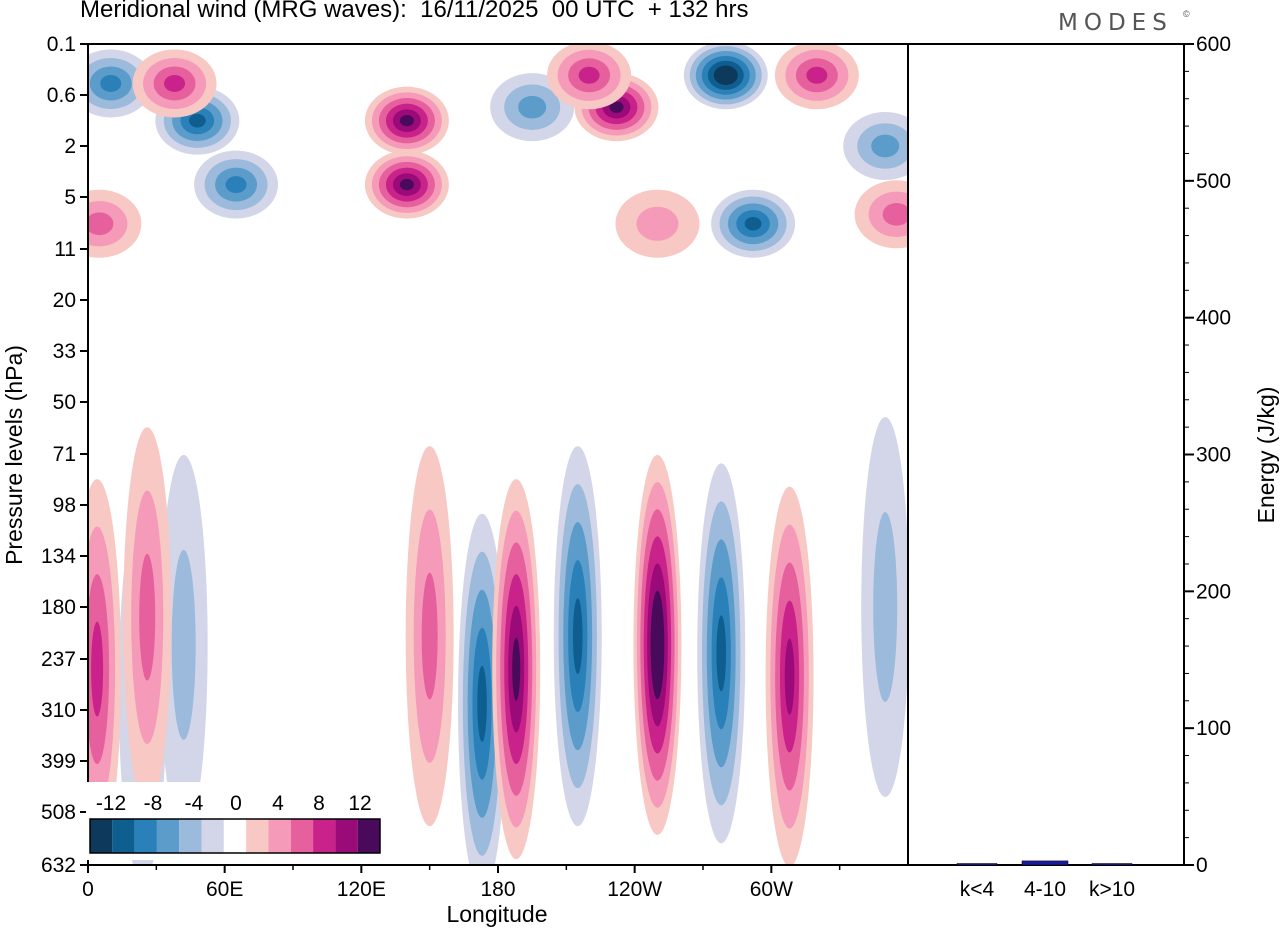 The width and height of the screenshot is (1280, 930). I want to click on pressure-tick-label: 134, so click(58, 556).